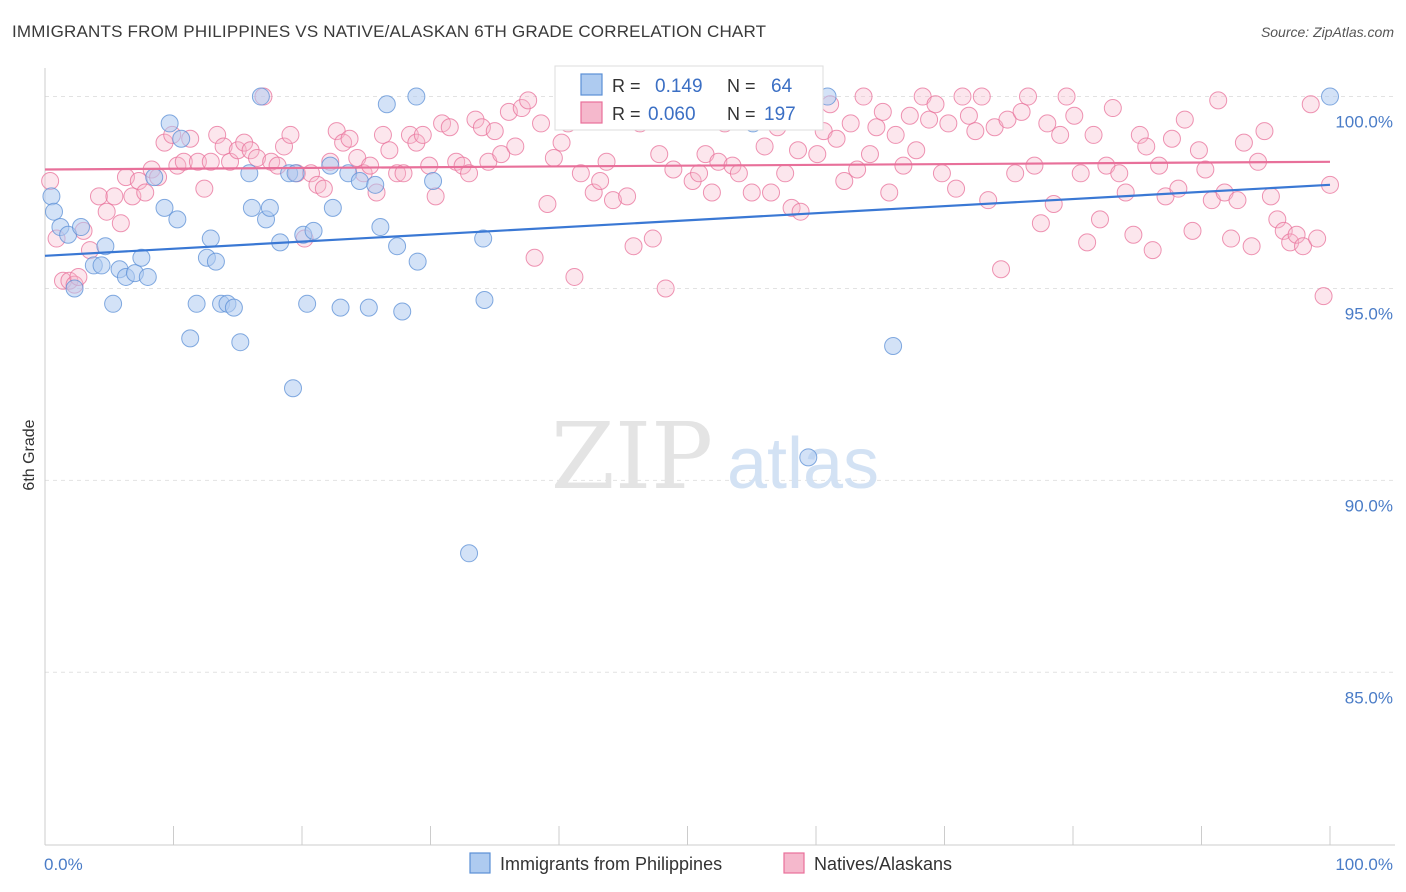 This screenshot has width=1406, height=892. I want to click on y-tick-label: 100.0%, so click(1364, 122).